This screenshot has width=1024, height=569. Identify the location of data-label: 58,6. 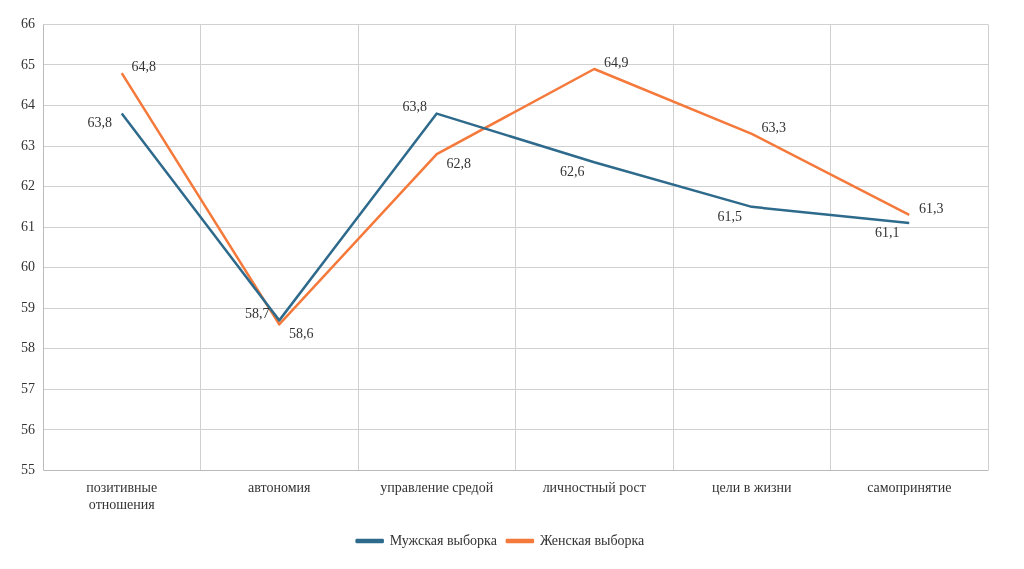
(301, 334).